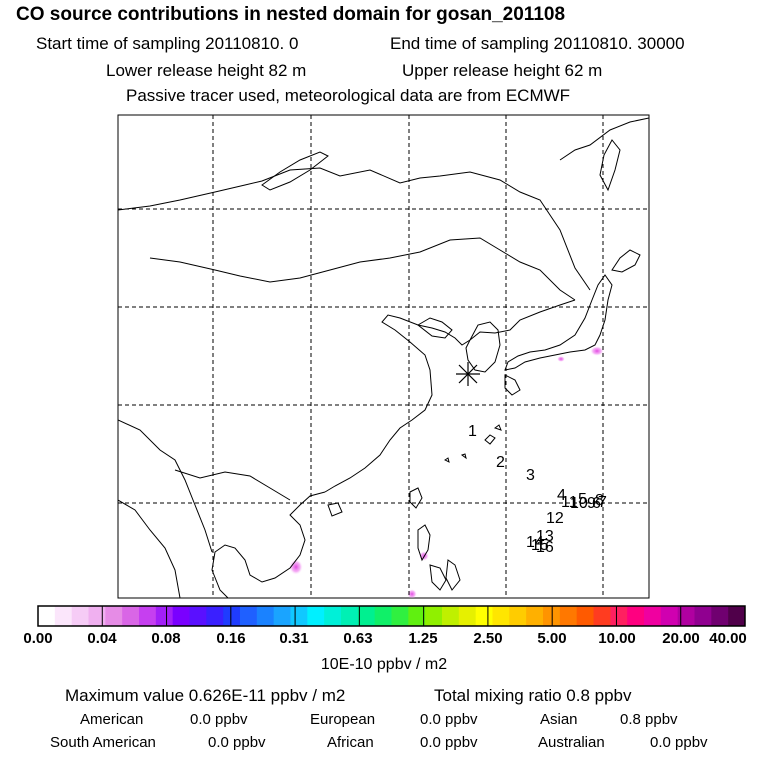  Describe the element at coordinates (545, 536) in the screenshot. I see `traj-label-13: 13` at that location.